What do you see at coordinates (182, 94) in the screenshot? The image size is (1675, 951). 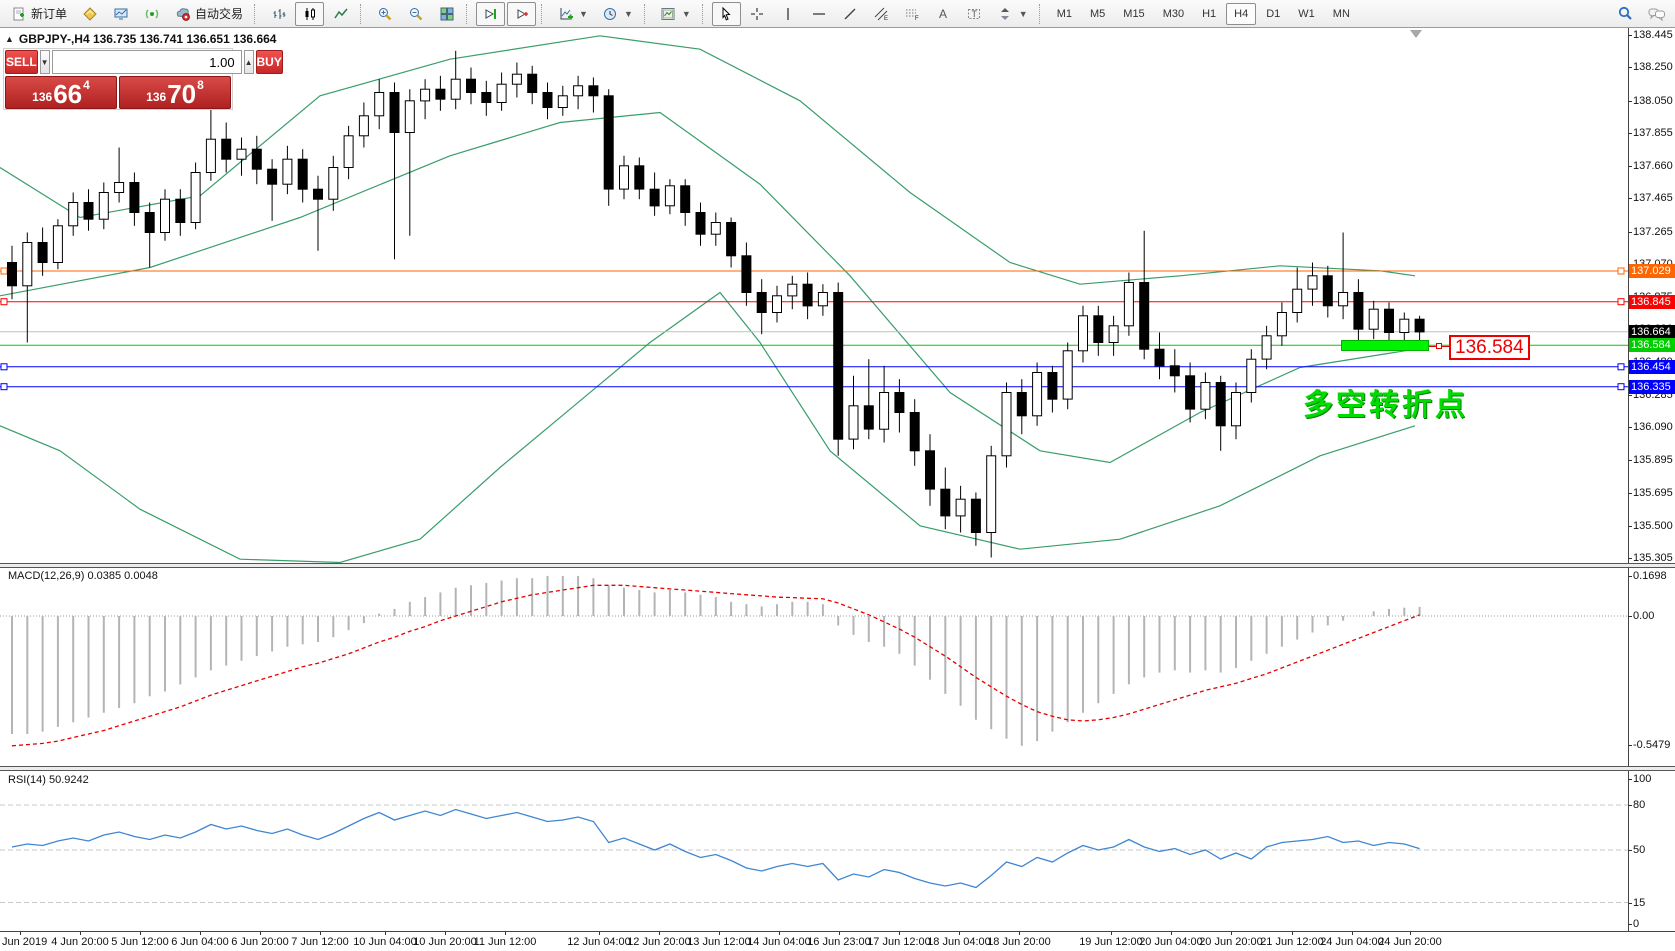 I see `buy-price-main: 70` at bounding box center [182, 94].